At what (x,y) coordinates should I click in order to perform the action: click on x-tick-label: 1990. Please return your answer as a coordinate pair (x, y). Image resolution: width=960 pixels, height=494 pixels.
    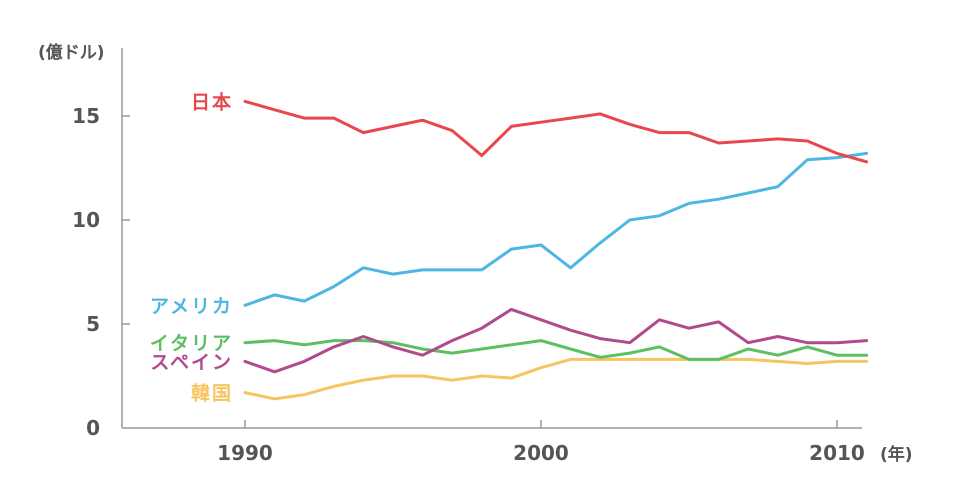
    Looking at the image, I should click on (245, 453).